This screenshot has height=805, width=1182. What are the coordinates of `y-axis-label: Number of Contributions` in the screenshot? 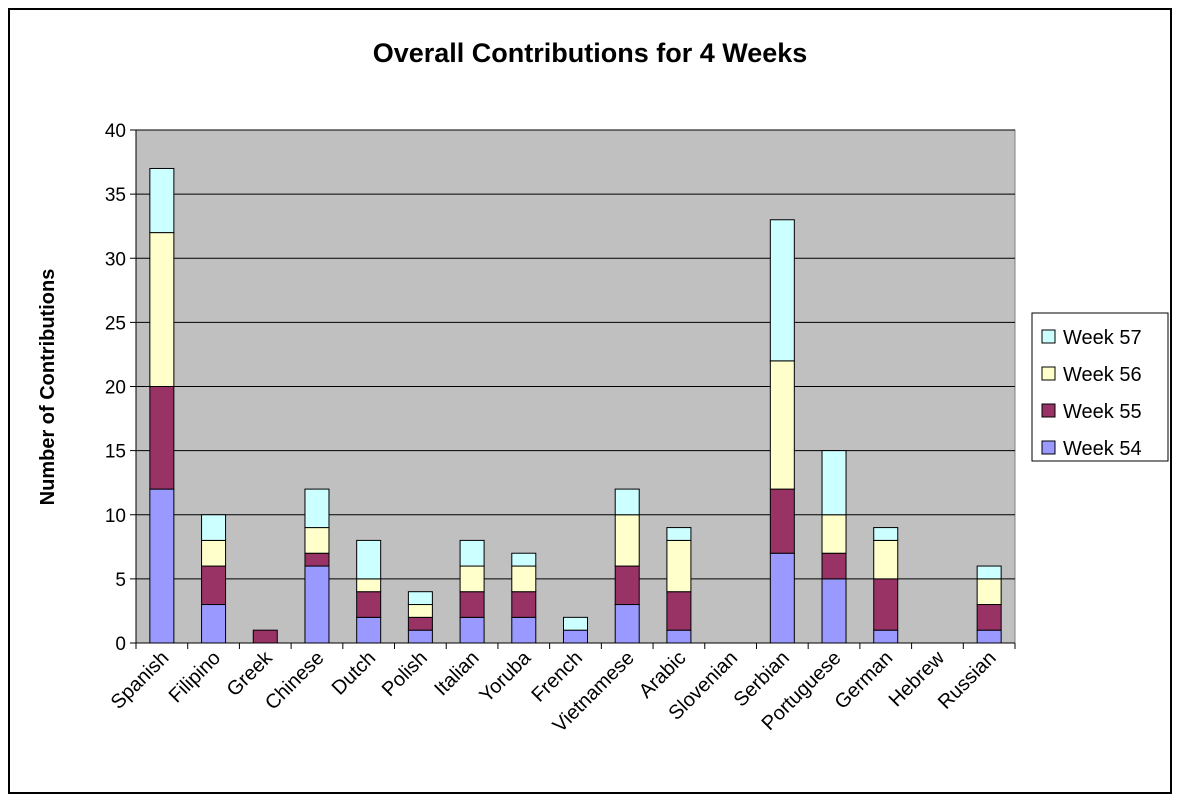 It's located at (48, 387).